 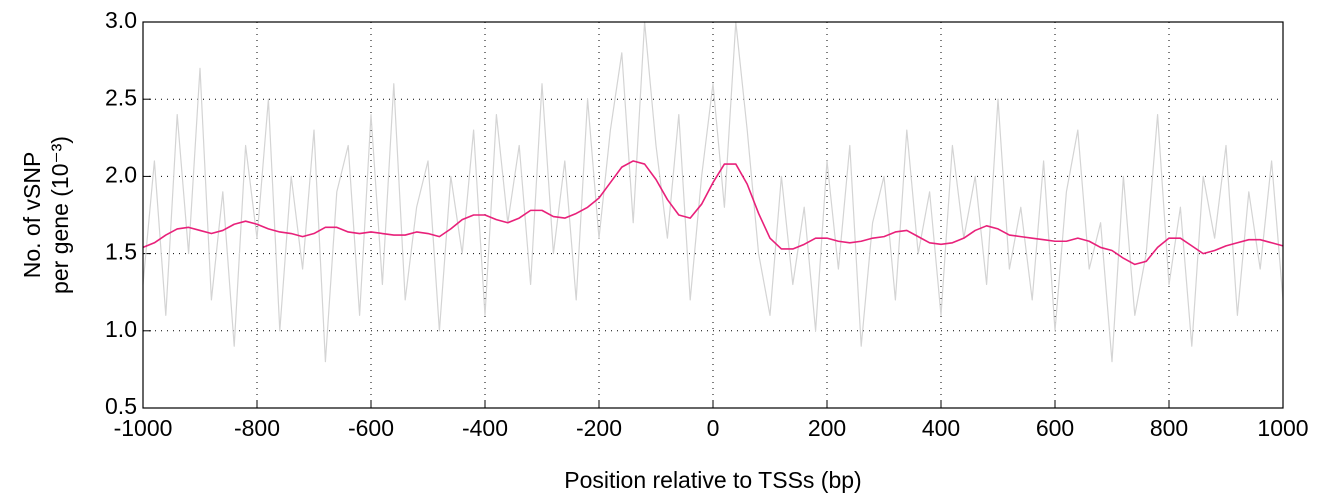 What do you see at coordinates (713, 428) in the screenshot?
I see `x-tick-label: 0` at bounding box center [713, 428].